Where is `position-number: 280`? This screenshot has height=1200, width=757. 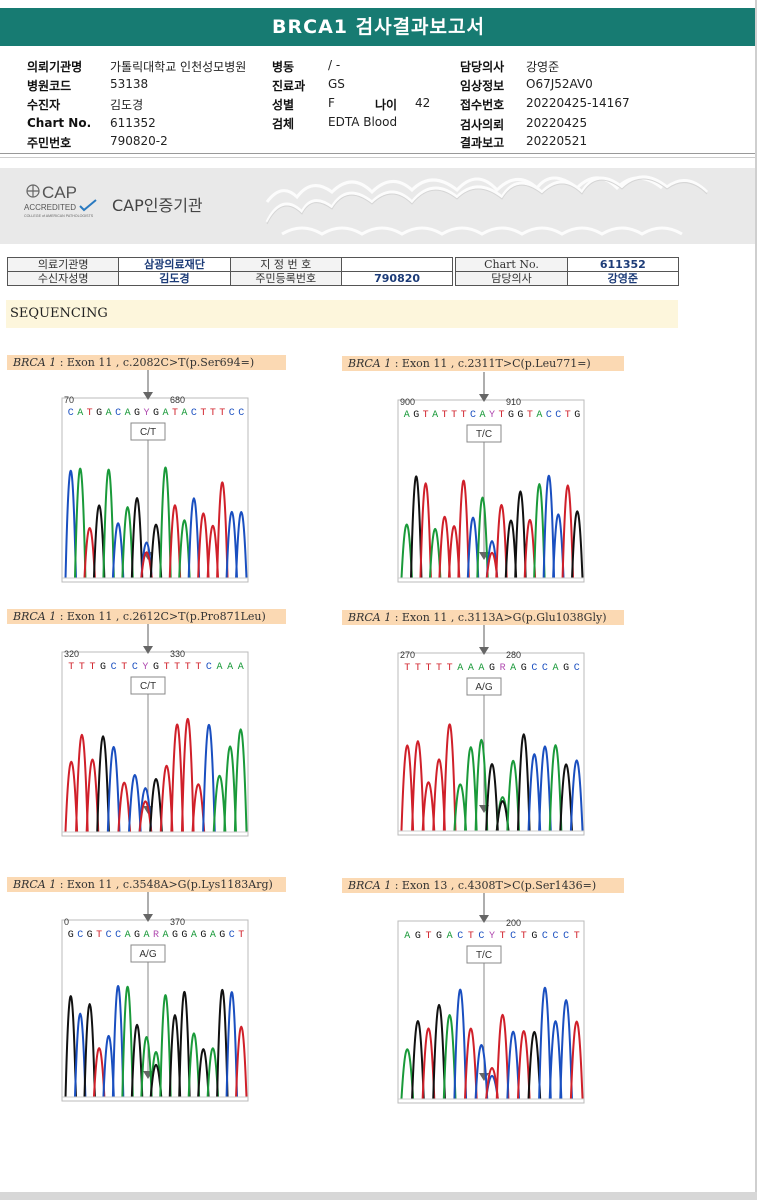
position-number: 280 is located at coordinates (513, 655).